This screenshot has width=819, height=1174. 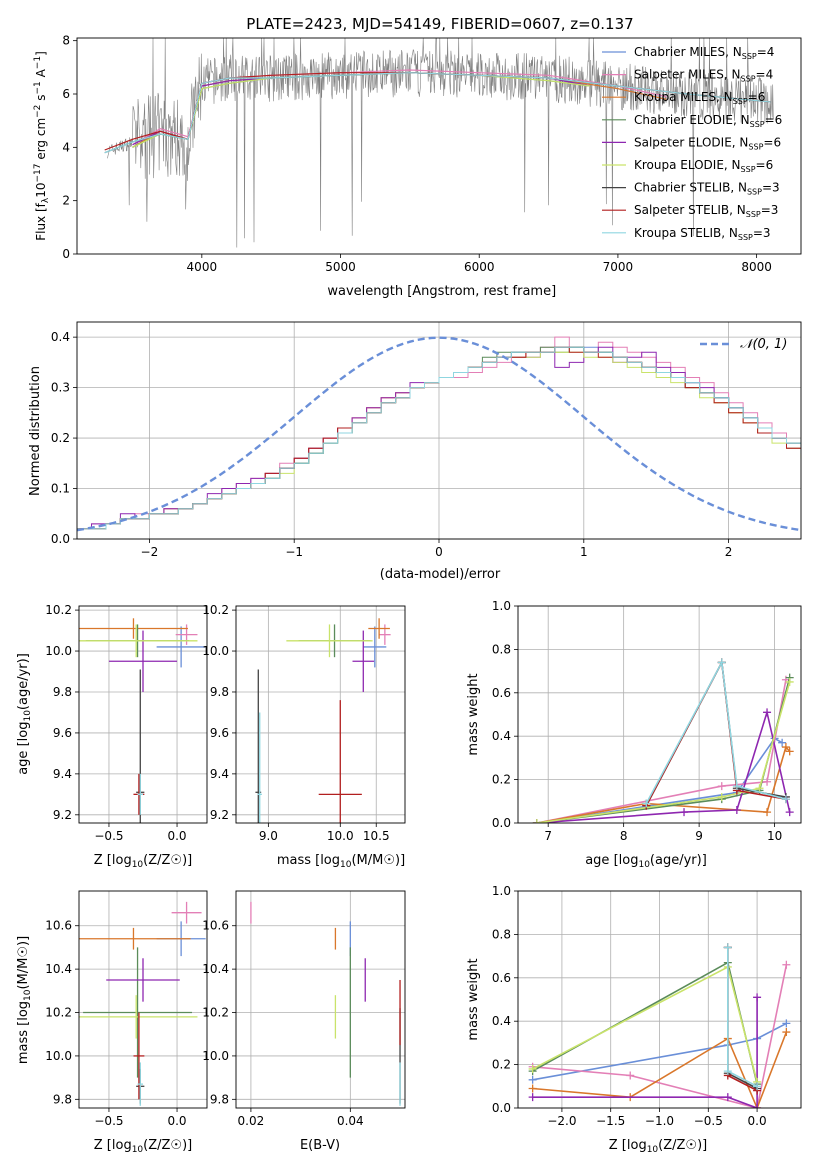 What do you see at coordinates (202, 267) in the screenshot?
I see `x-tick-label: 4000` at bounding box center [202, 267].